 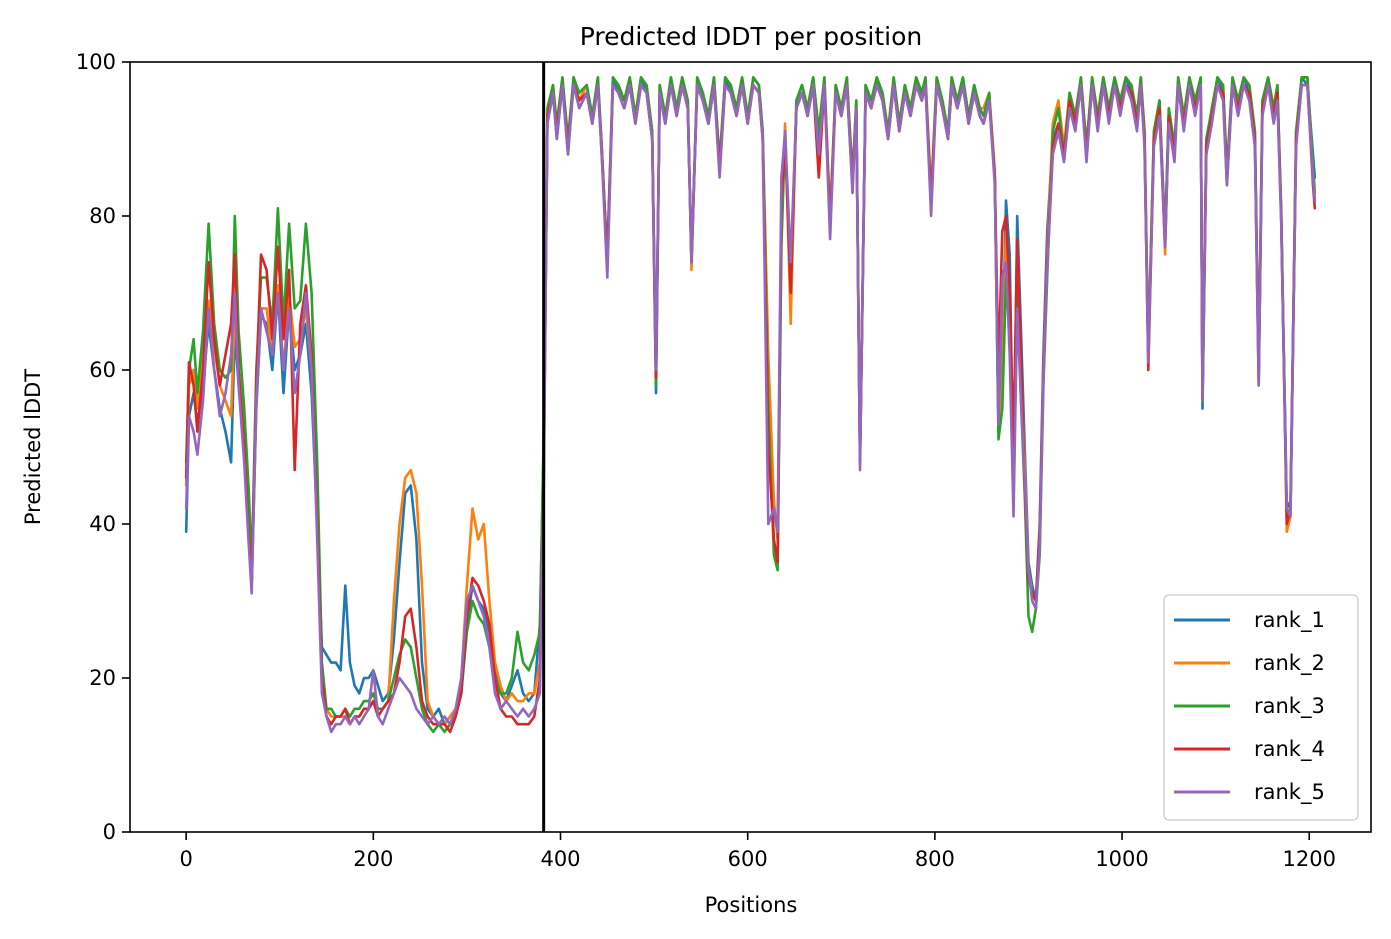 What do you see at coordinates (1289, 620) in the screenshot?
I see `legend-label-rank_1: rank_1` at bounding box center [1289, 620].